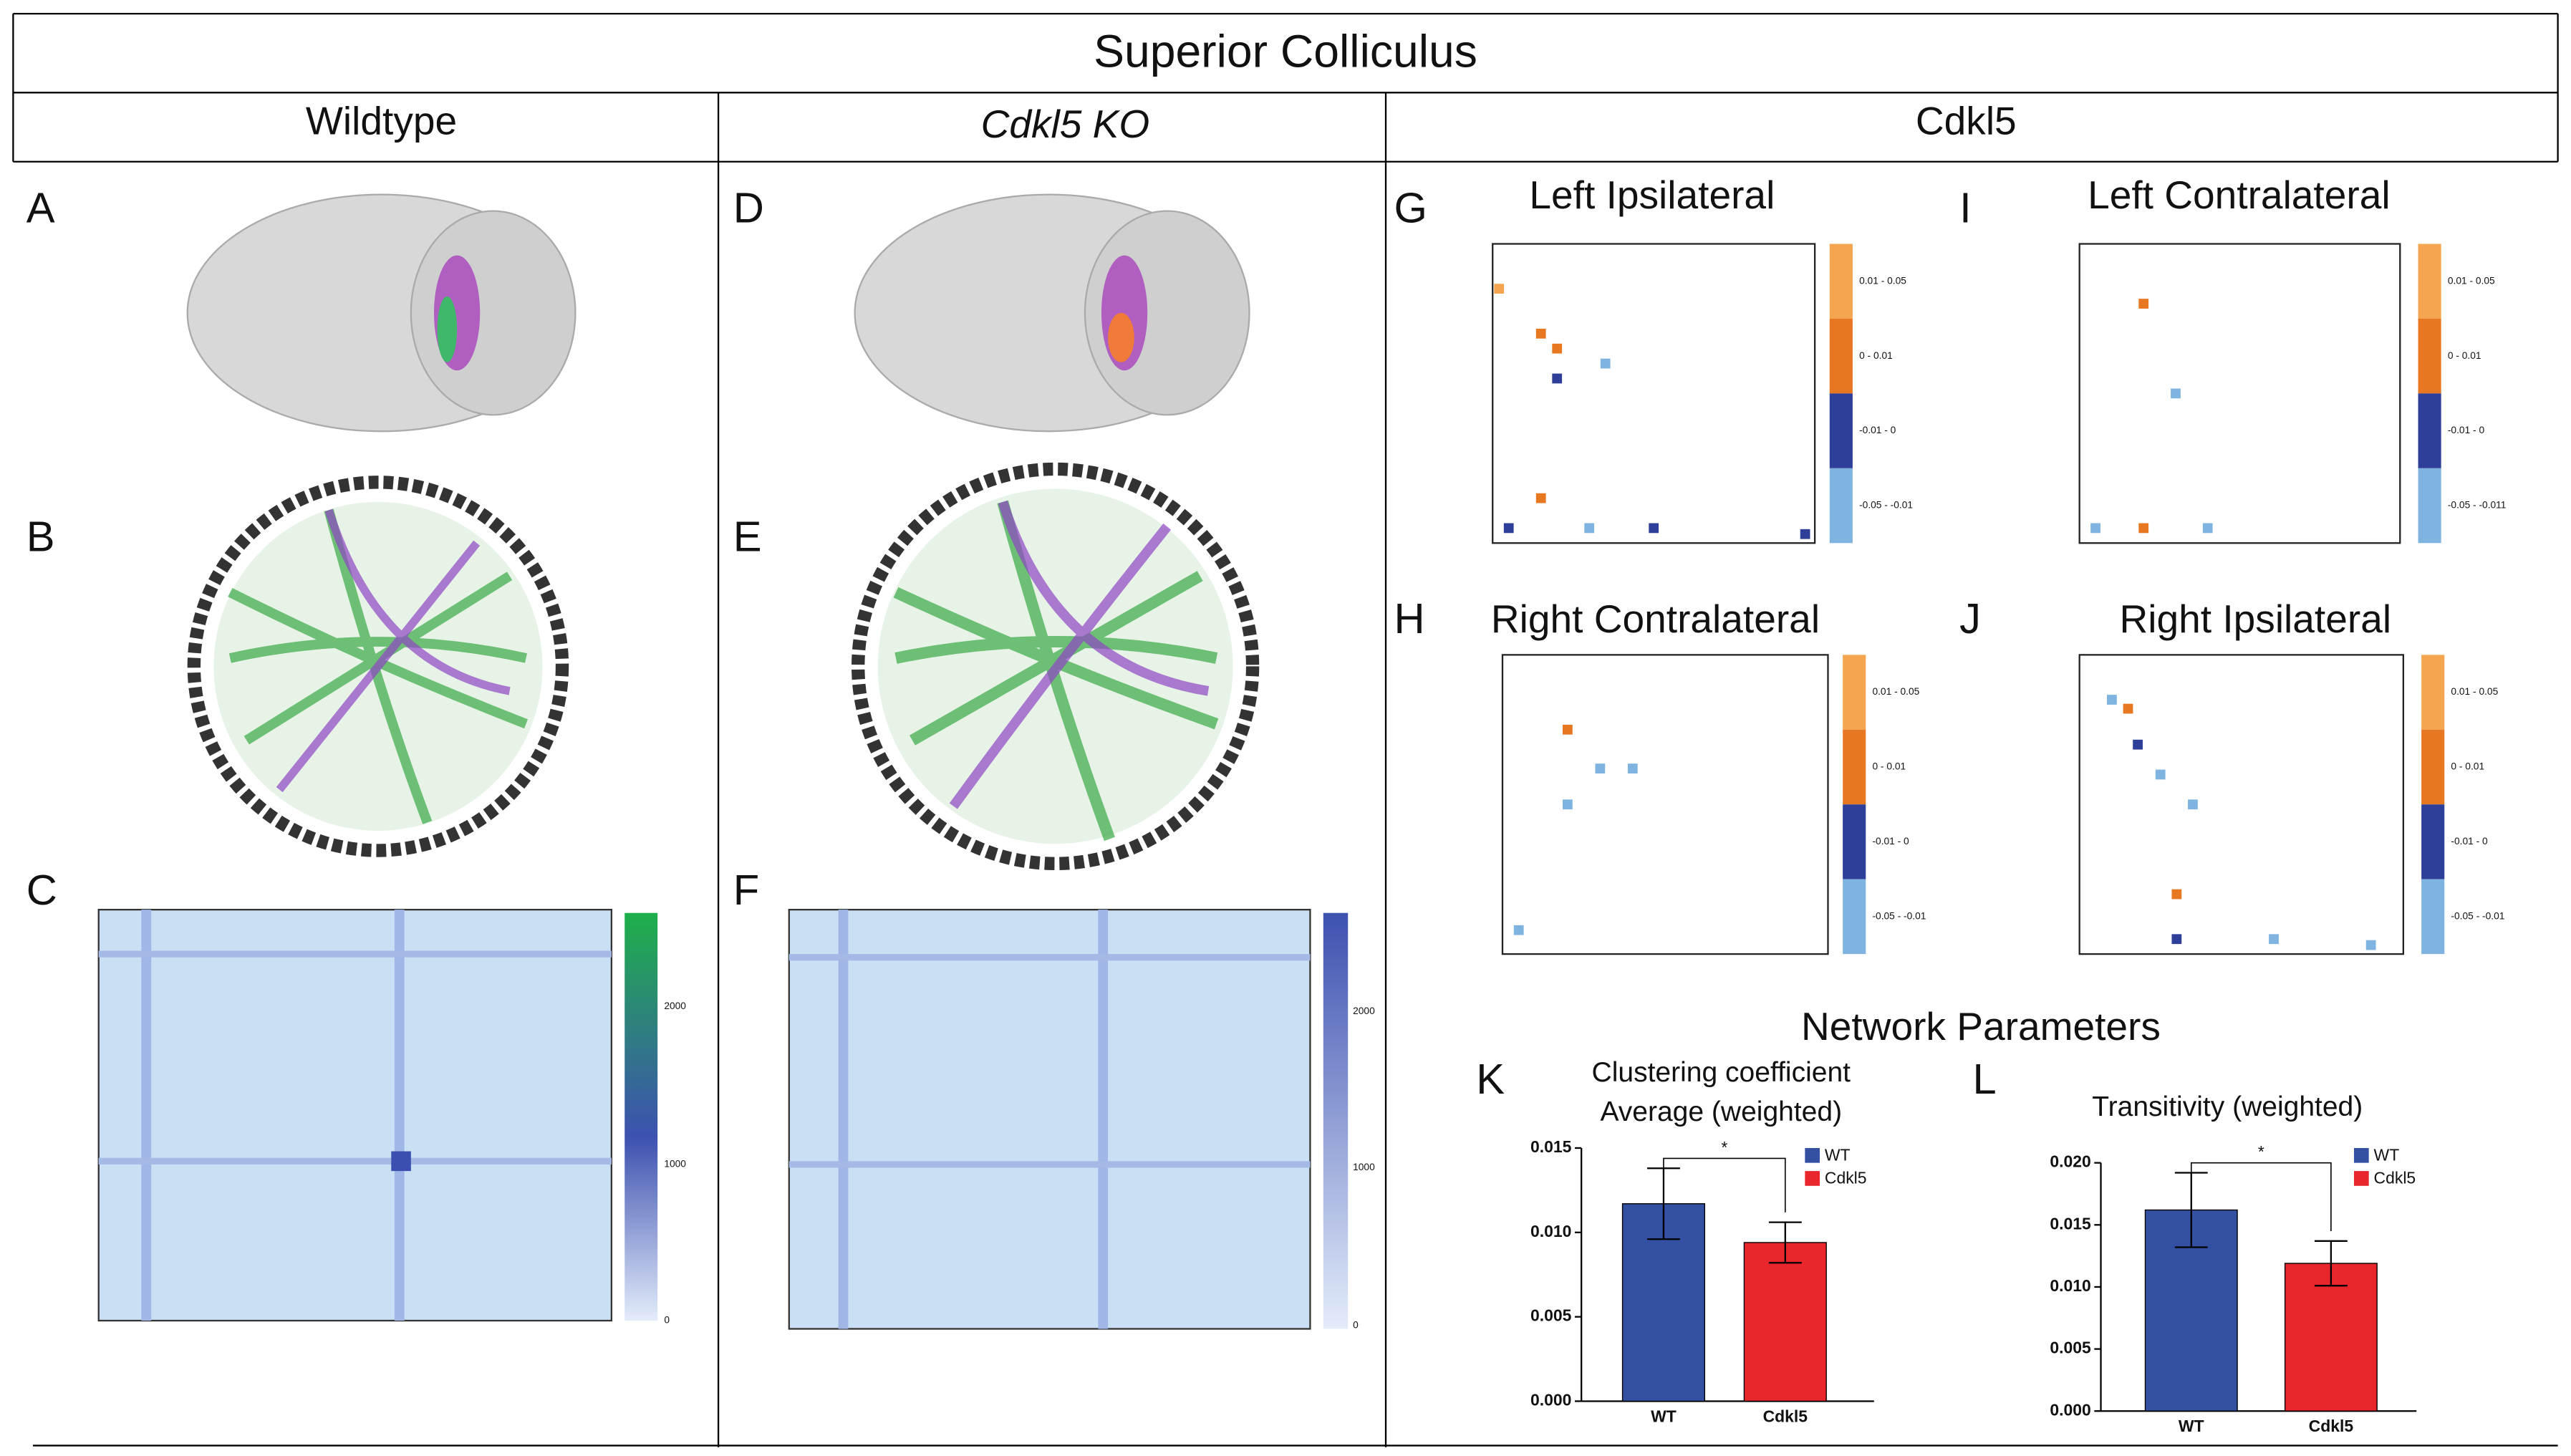 This screenshot has height=1456, width=2571. I want to click on legend-label: WT, so click(2387, 1155).